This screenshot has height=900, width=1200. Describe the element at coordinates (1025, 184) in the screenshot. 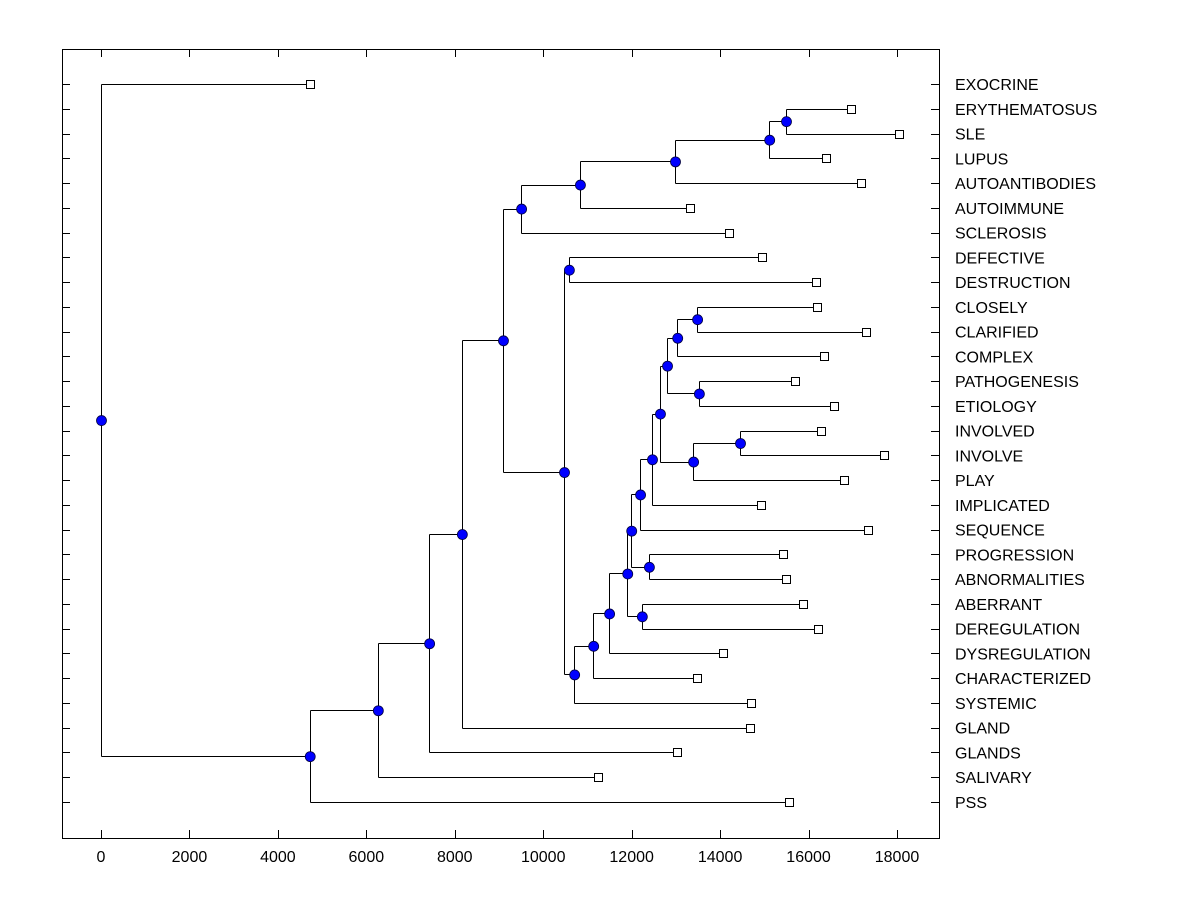

I see `leaf-label: AUTOANTIBODIES` at that location.